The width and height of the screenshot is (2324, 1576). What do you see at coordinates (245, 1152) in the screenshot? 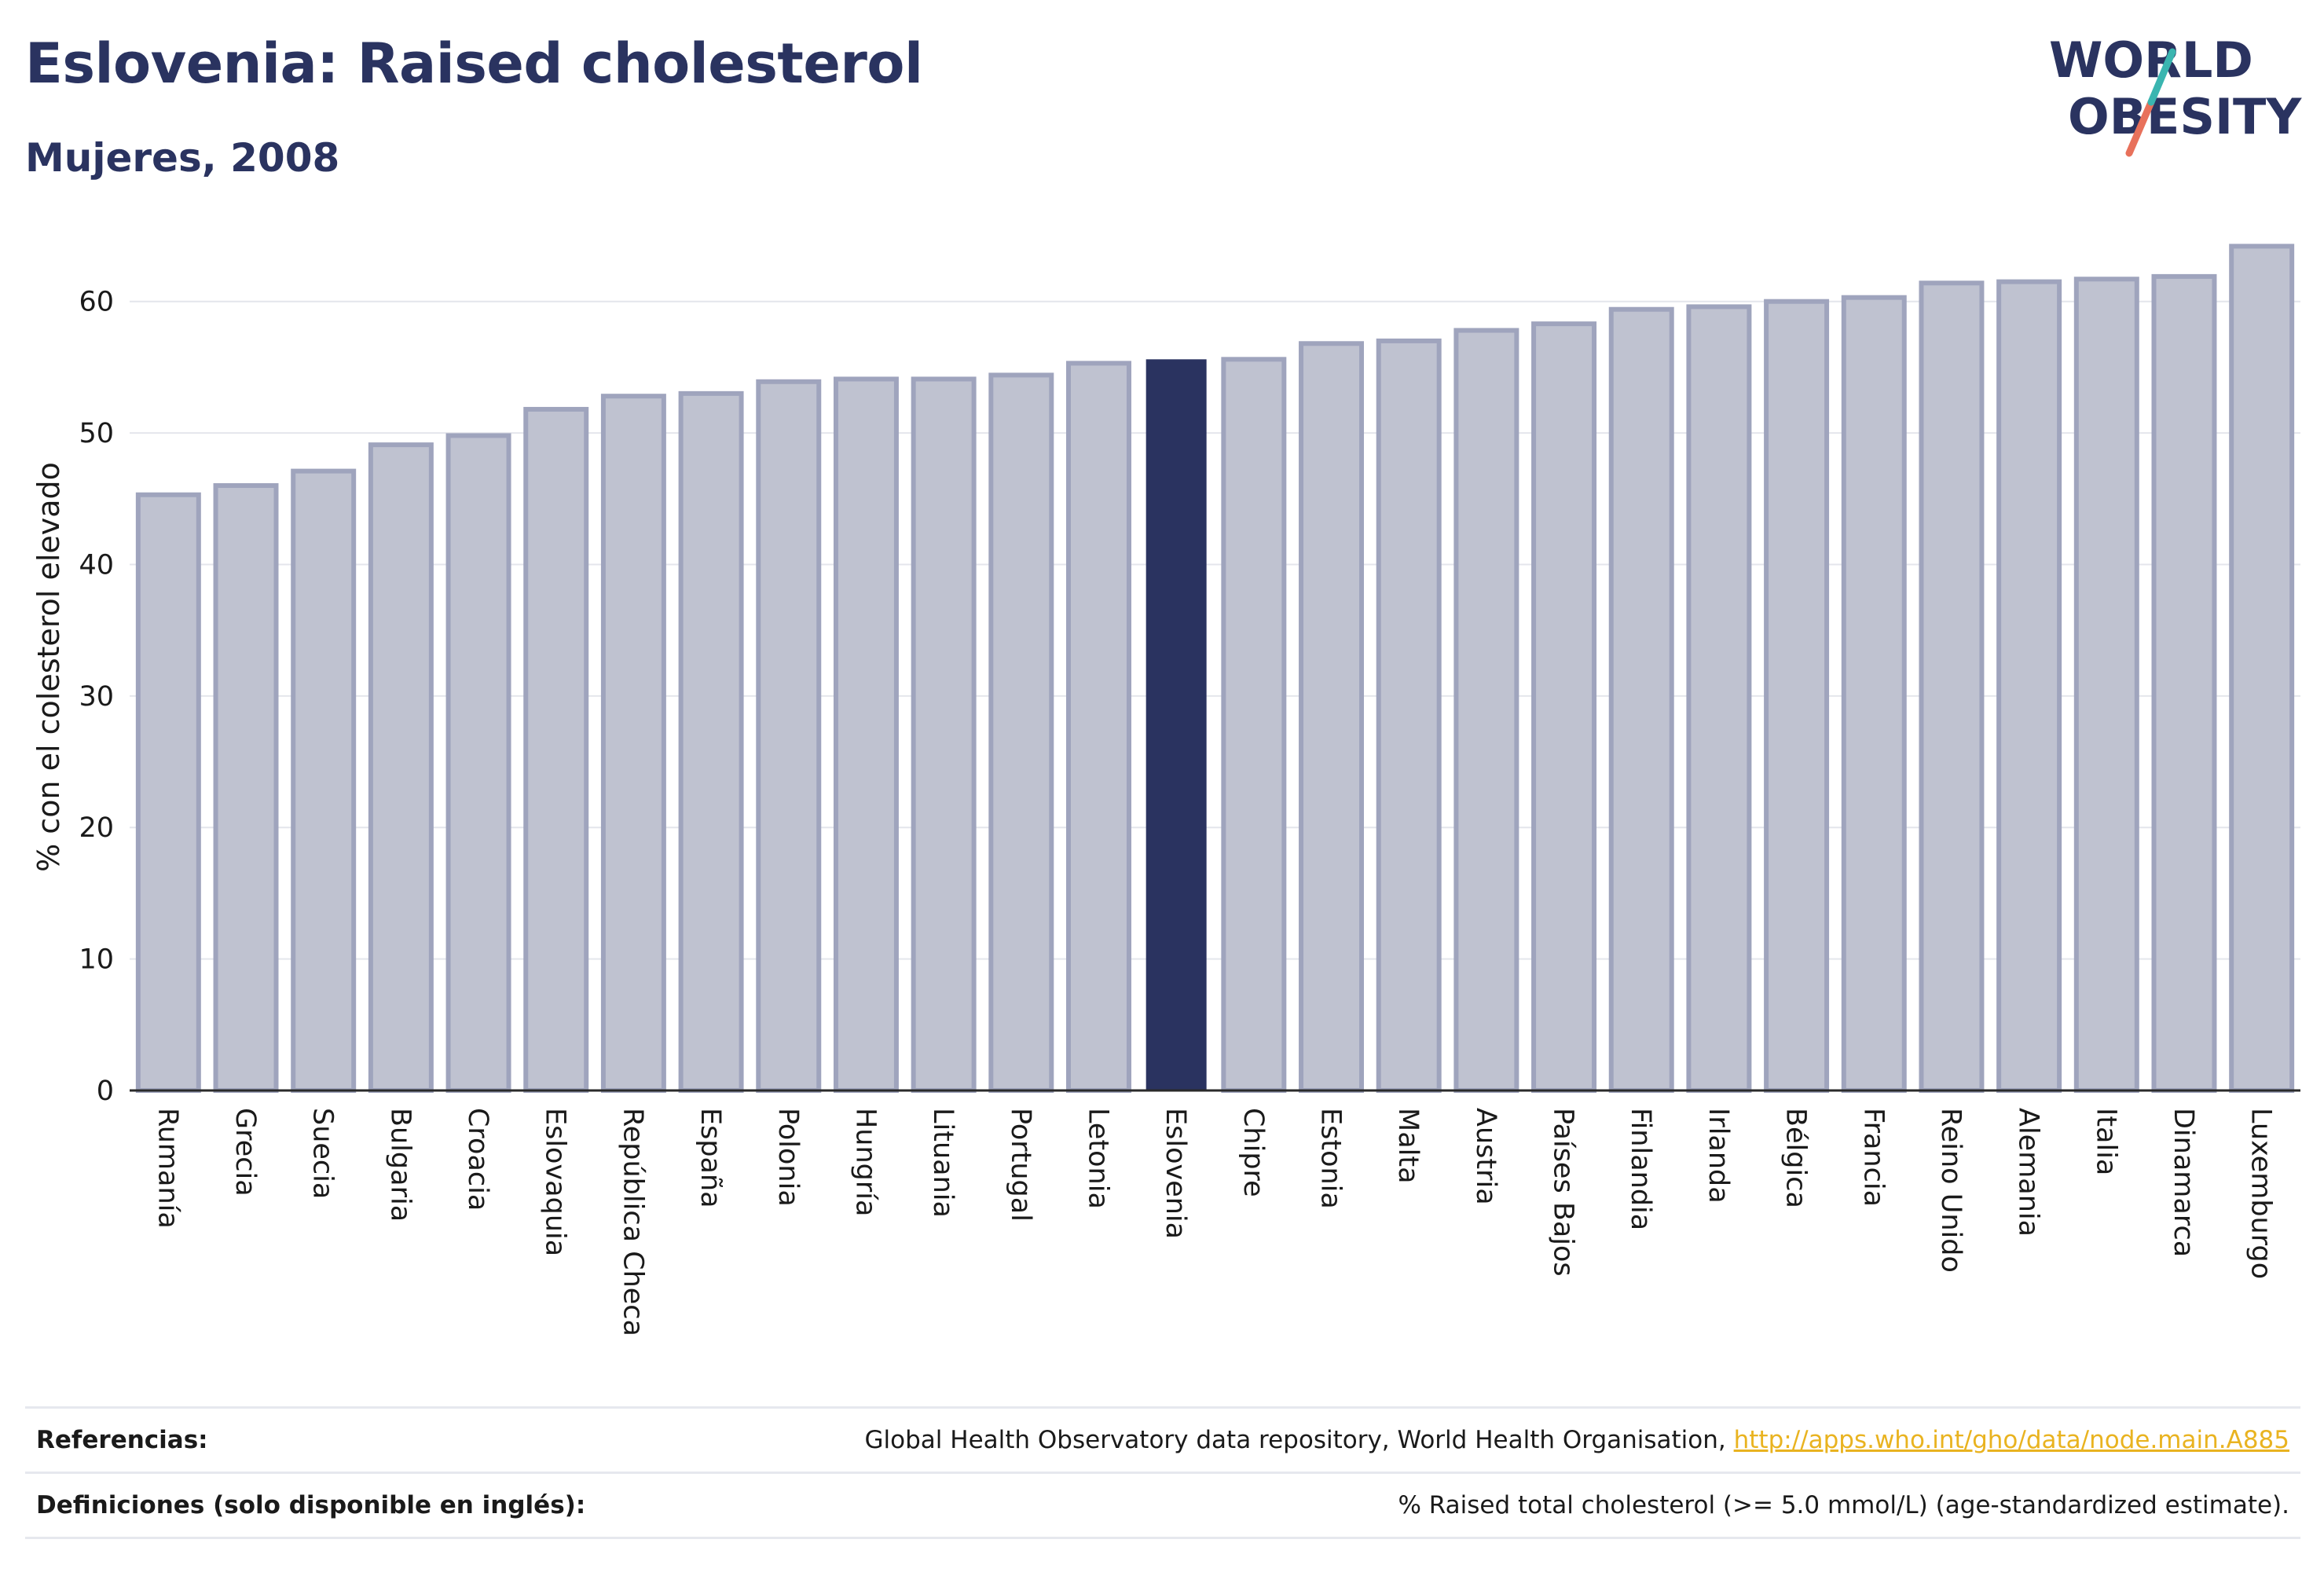
I see `x-category-label: Grecia` at bounding box center [245, 1152].